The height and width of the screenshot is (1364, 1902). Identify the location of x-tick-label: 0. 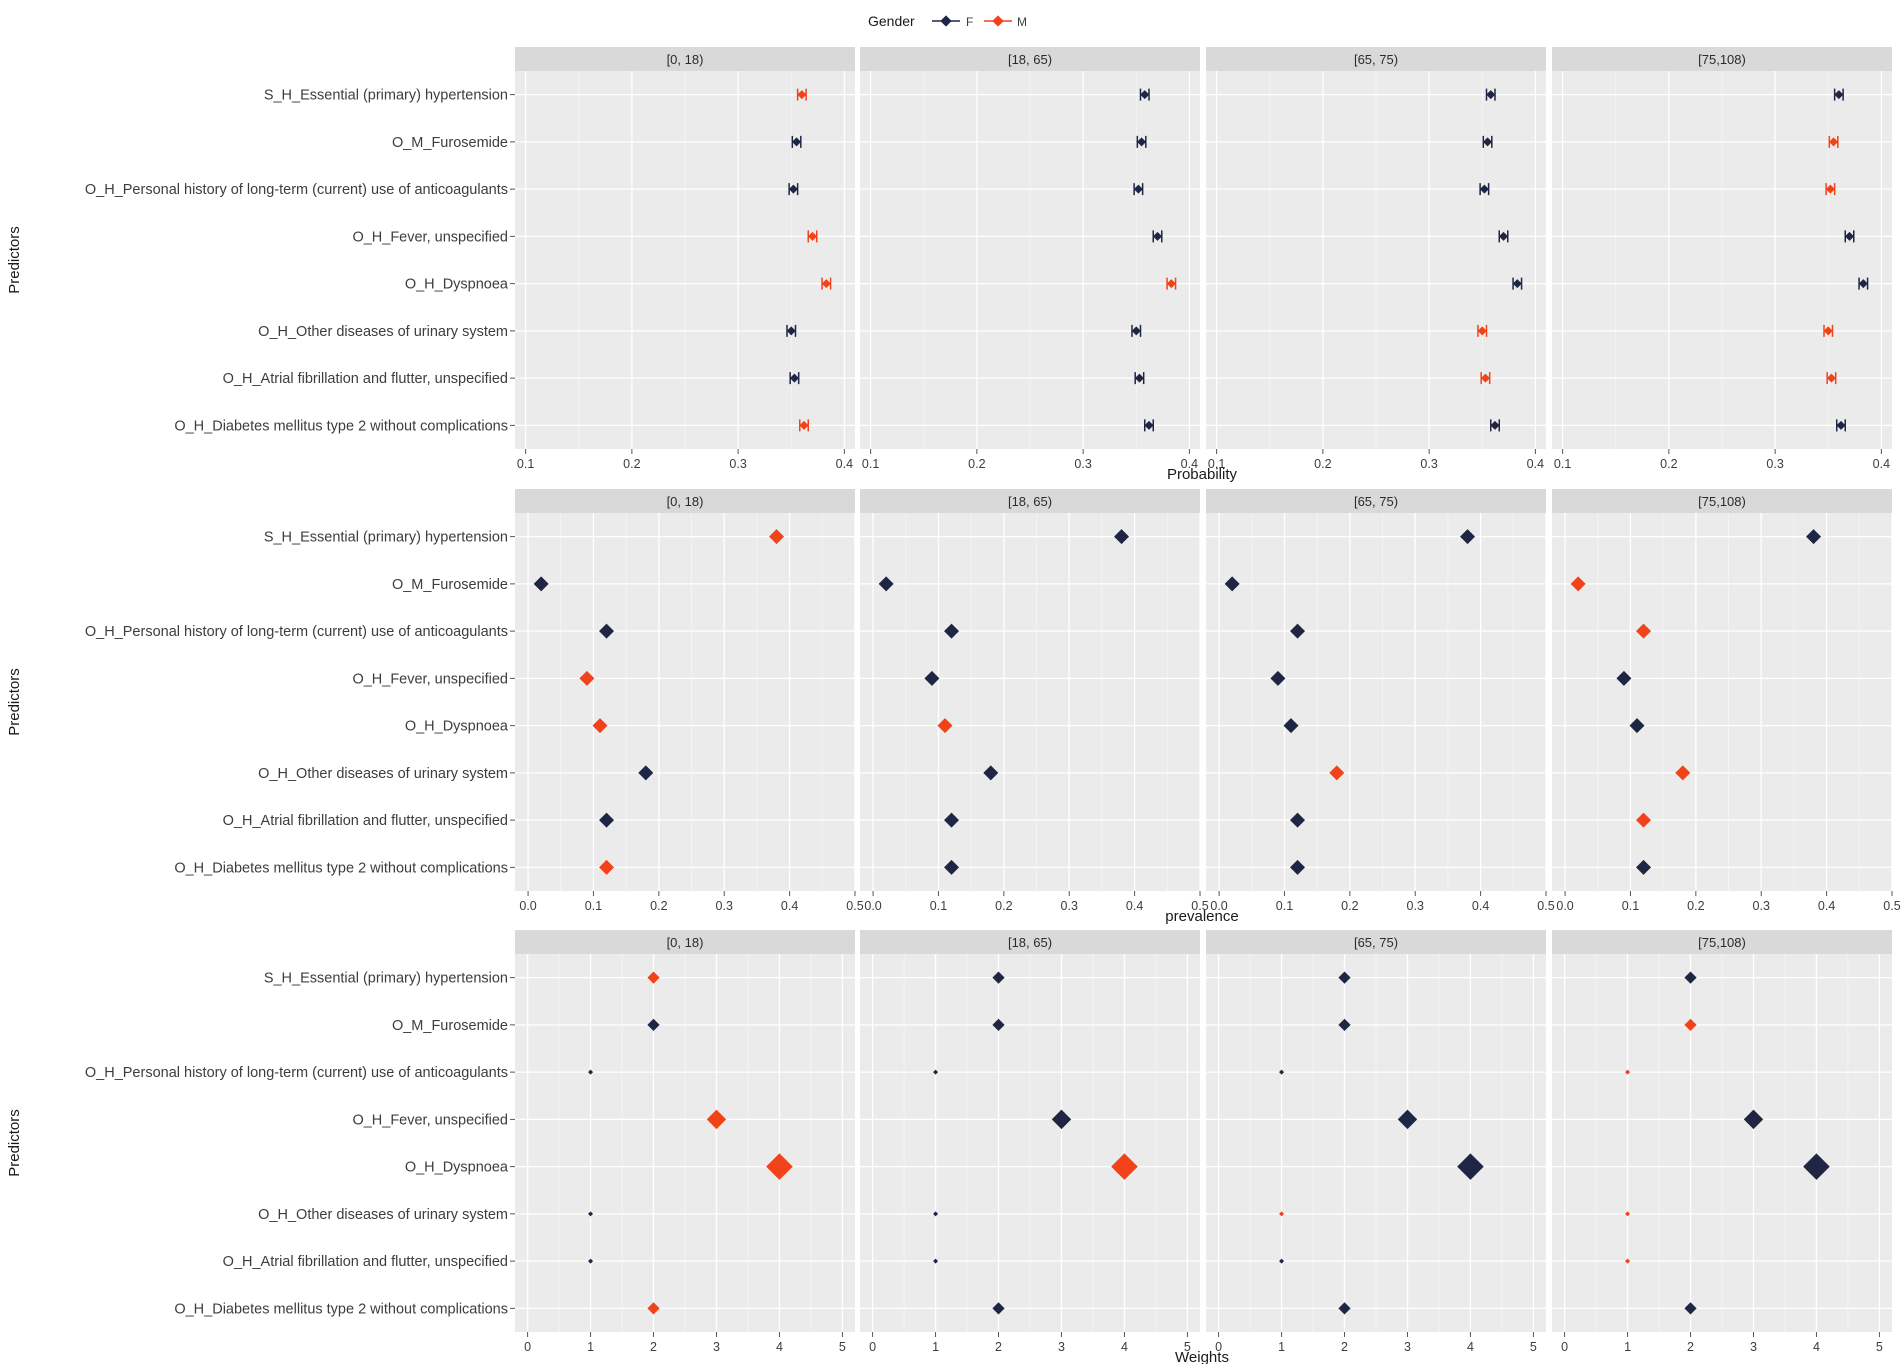
(1564, 1347).